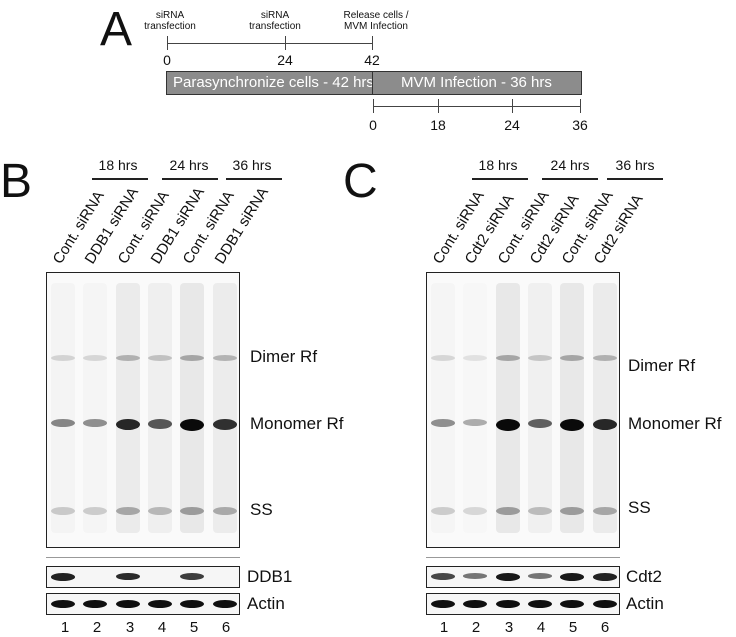  What do you see at coordinates (477, 106) in the screenshot?
I see `bottom-axis-line` at bounding box center [477, 106].